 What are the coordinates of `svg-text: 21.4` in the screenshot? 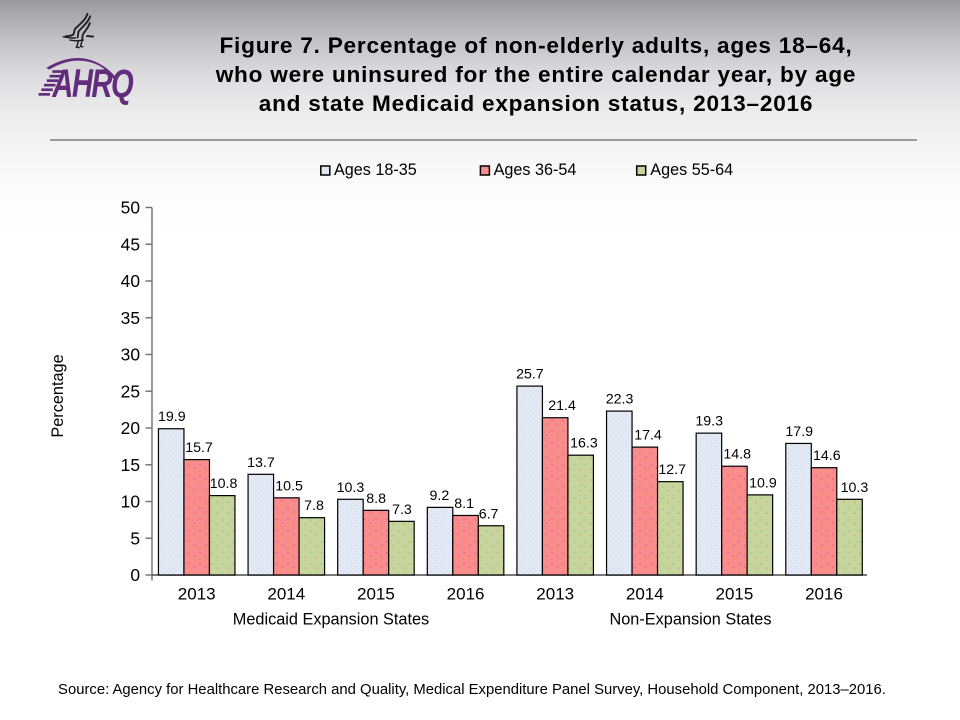 It's located at (562, 406).